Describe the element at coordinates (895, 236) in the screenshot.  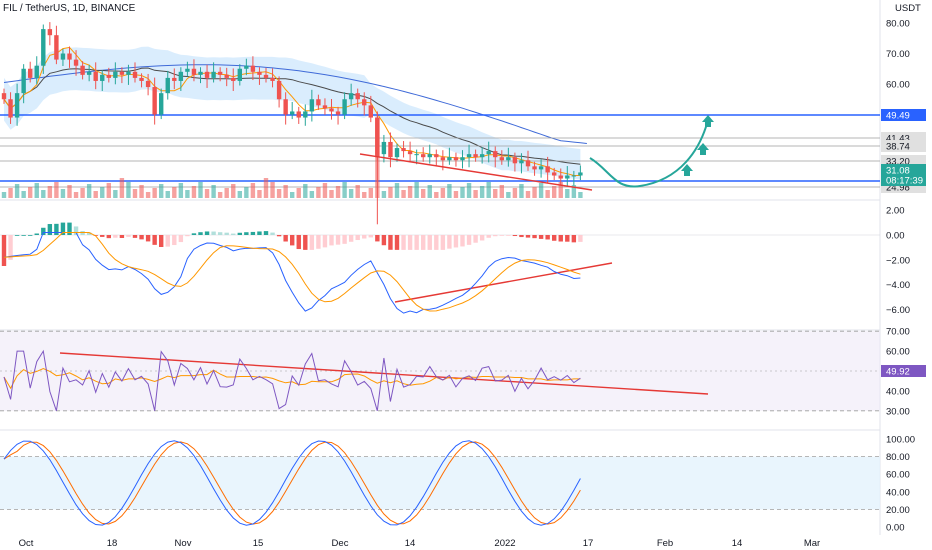
I see `macd-tick-label: 0.00` at that location.